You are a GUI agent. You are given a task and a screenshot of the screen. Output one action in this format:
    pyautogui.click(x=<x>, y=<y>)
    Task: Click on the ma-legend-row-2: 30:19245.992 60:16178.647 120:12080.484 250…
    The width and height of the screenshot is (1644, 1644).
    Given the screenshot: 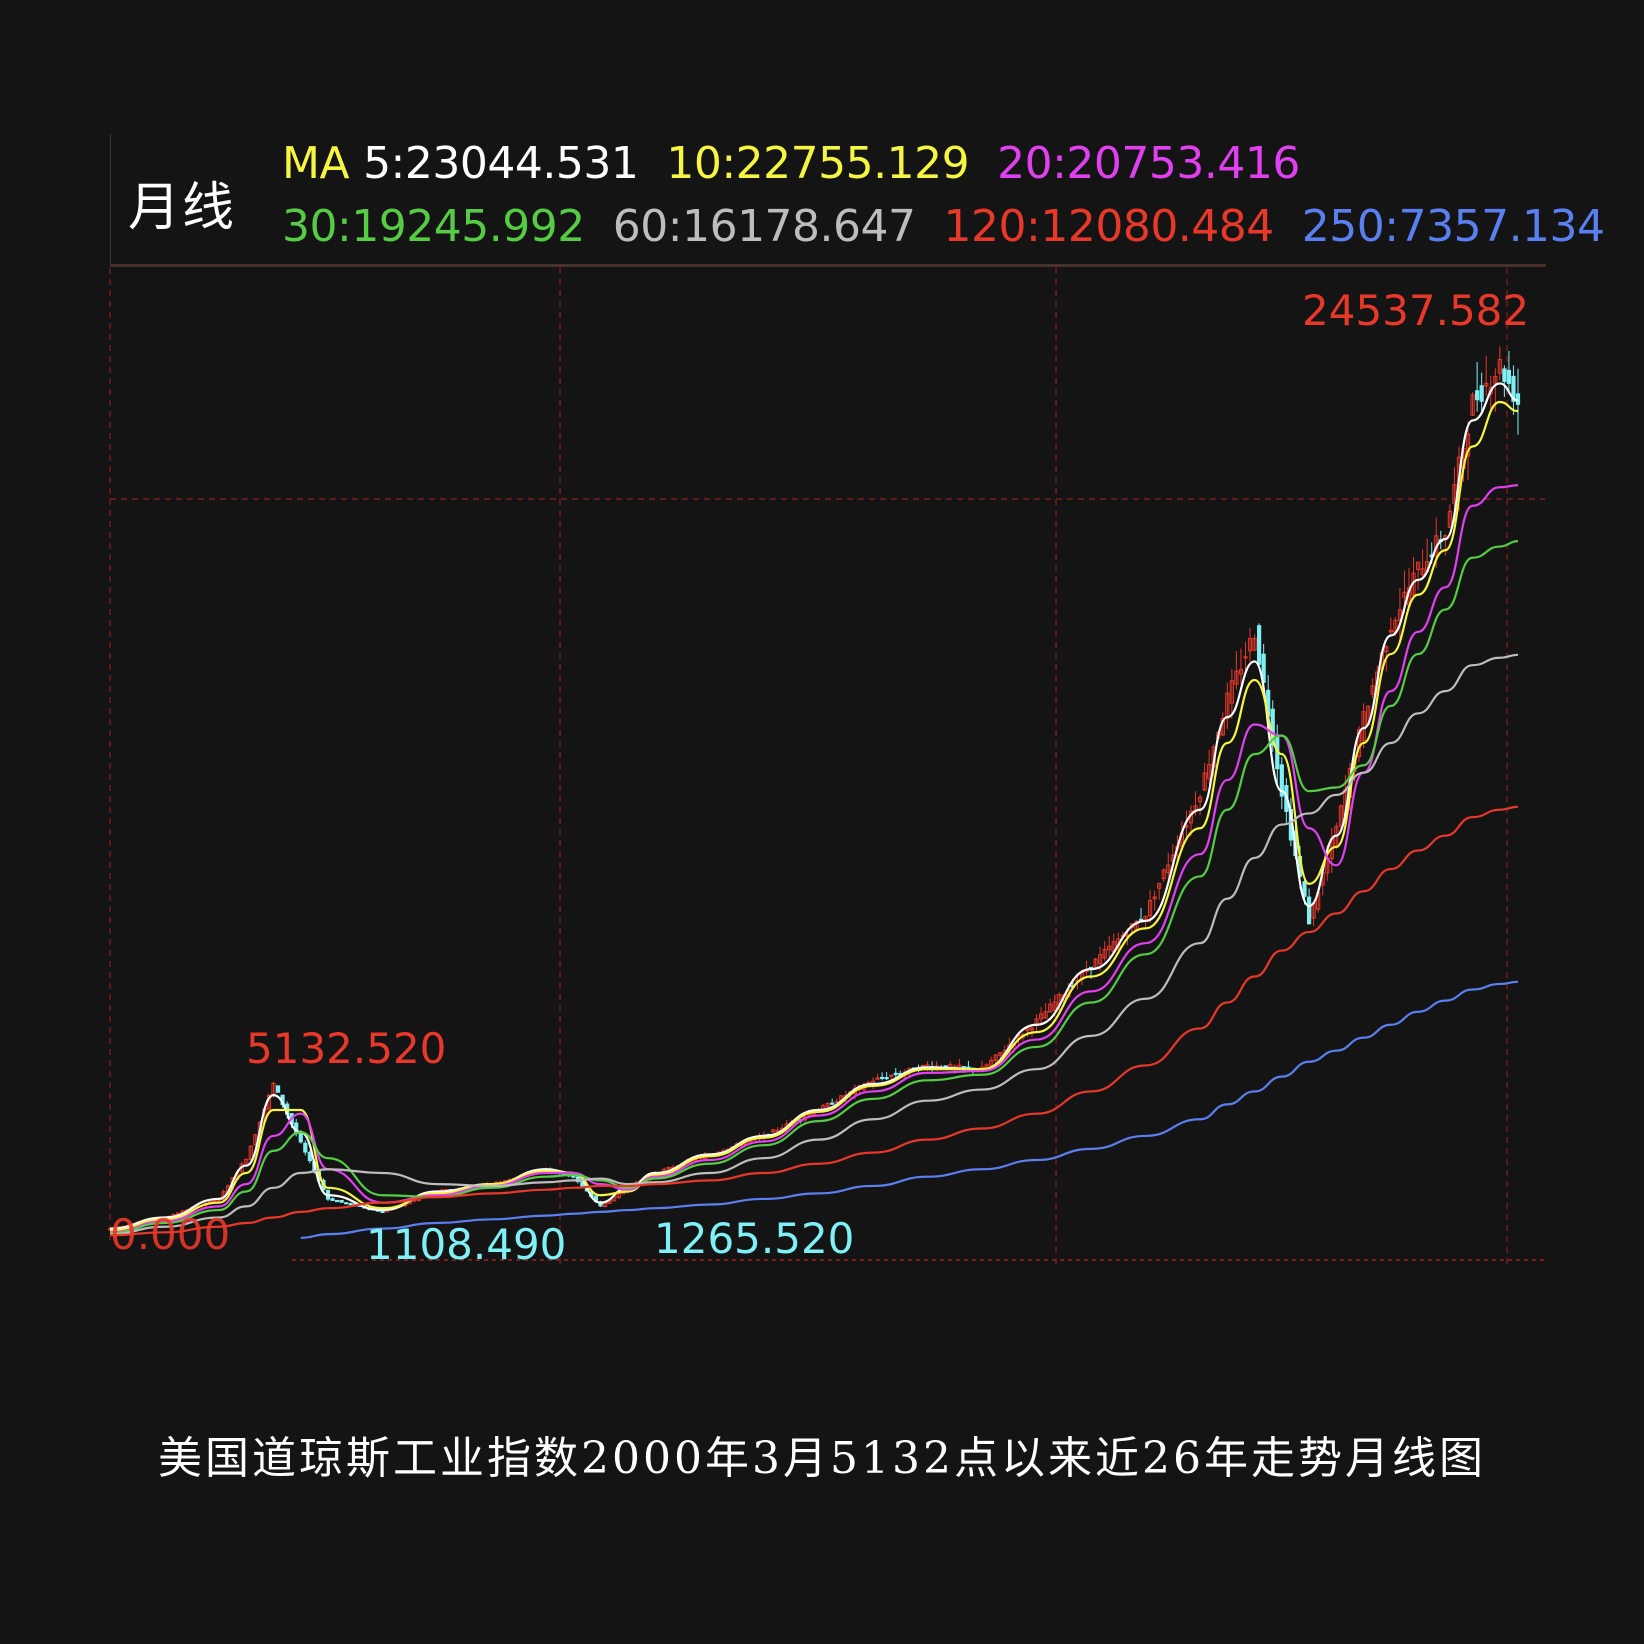 What is the action you would take?
    pyautogui.click(x=957, y=226)
    